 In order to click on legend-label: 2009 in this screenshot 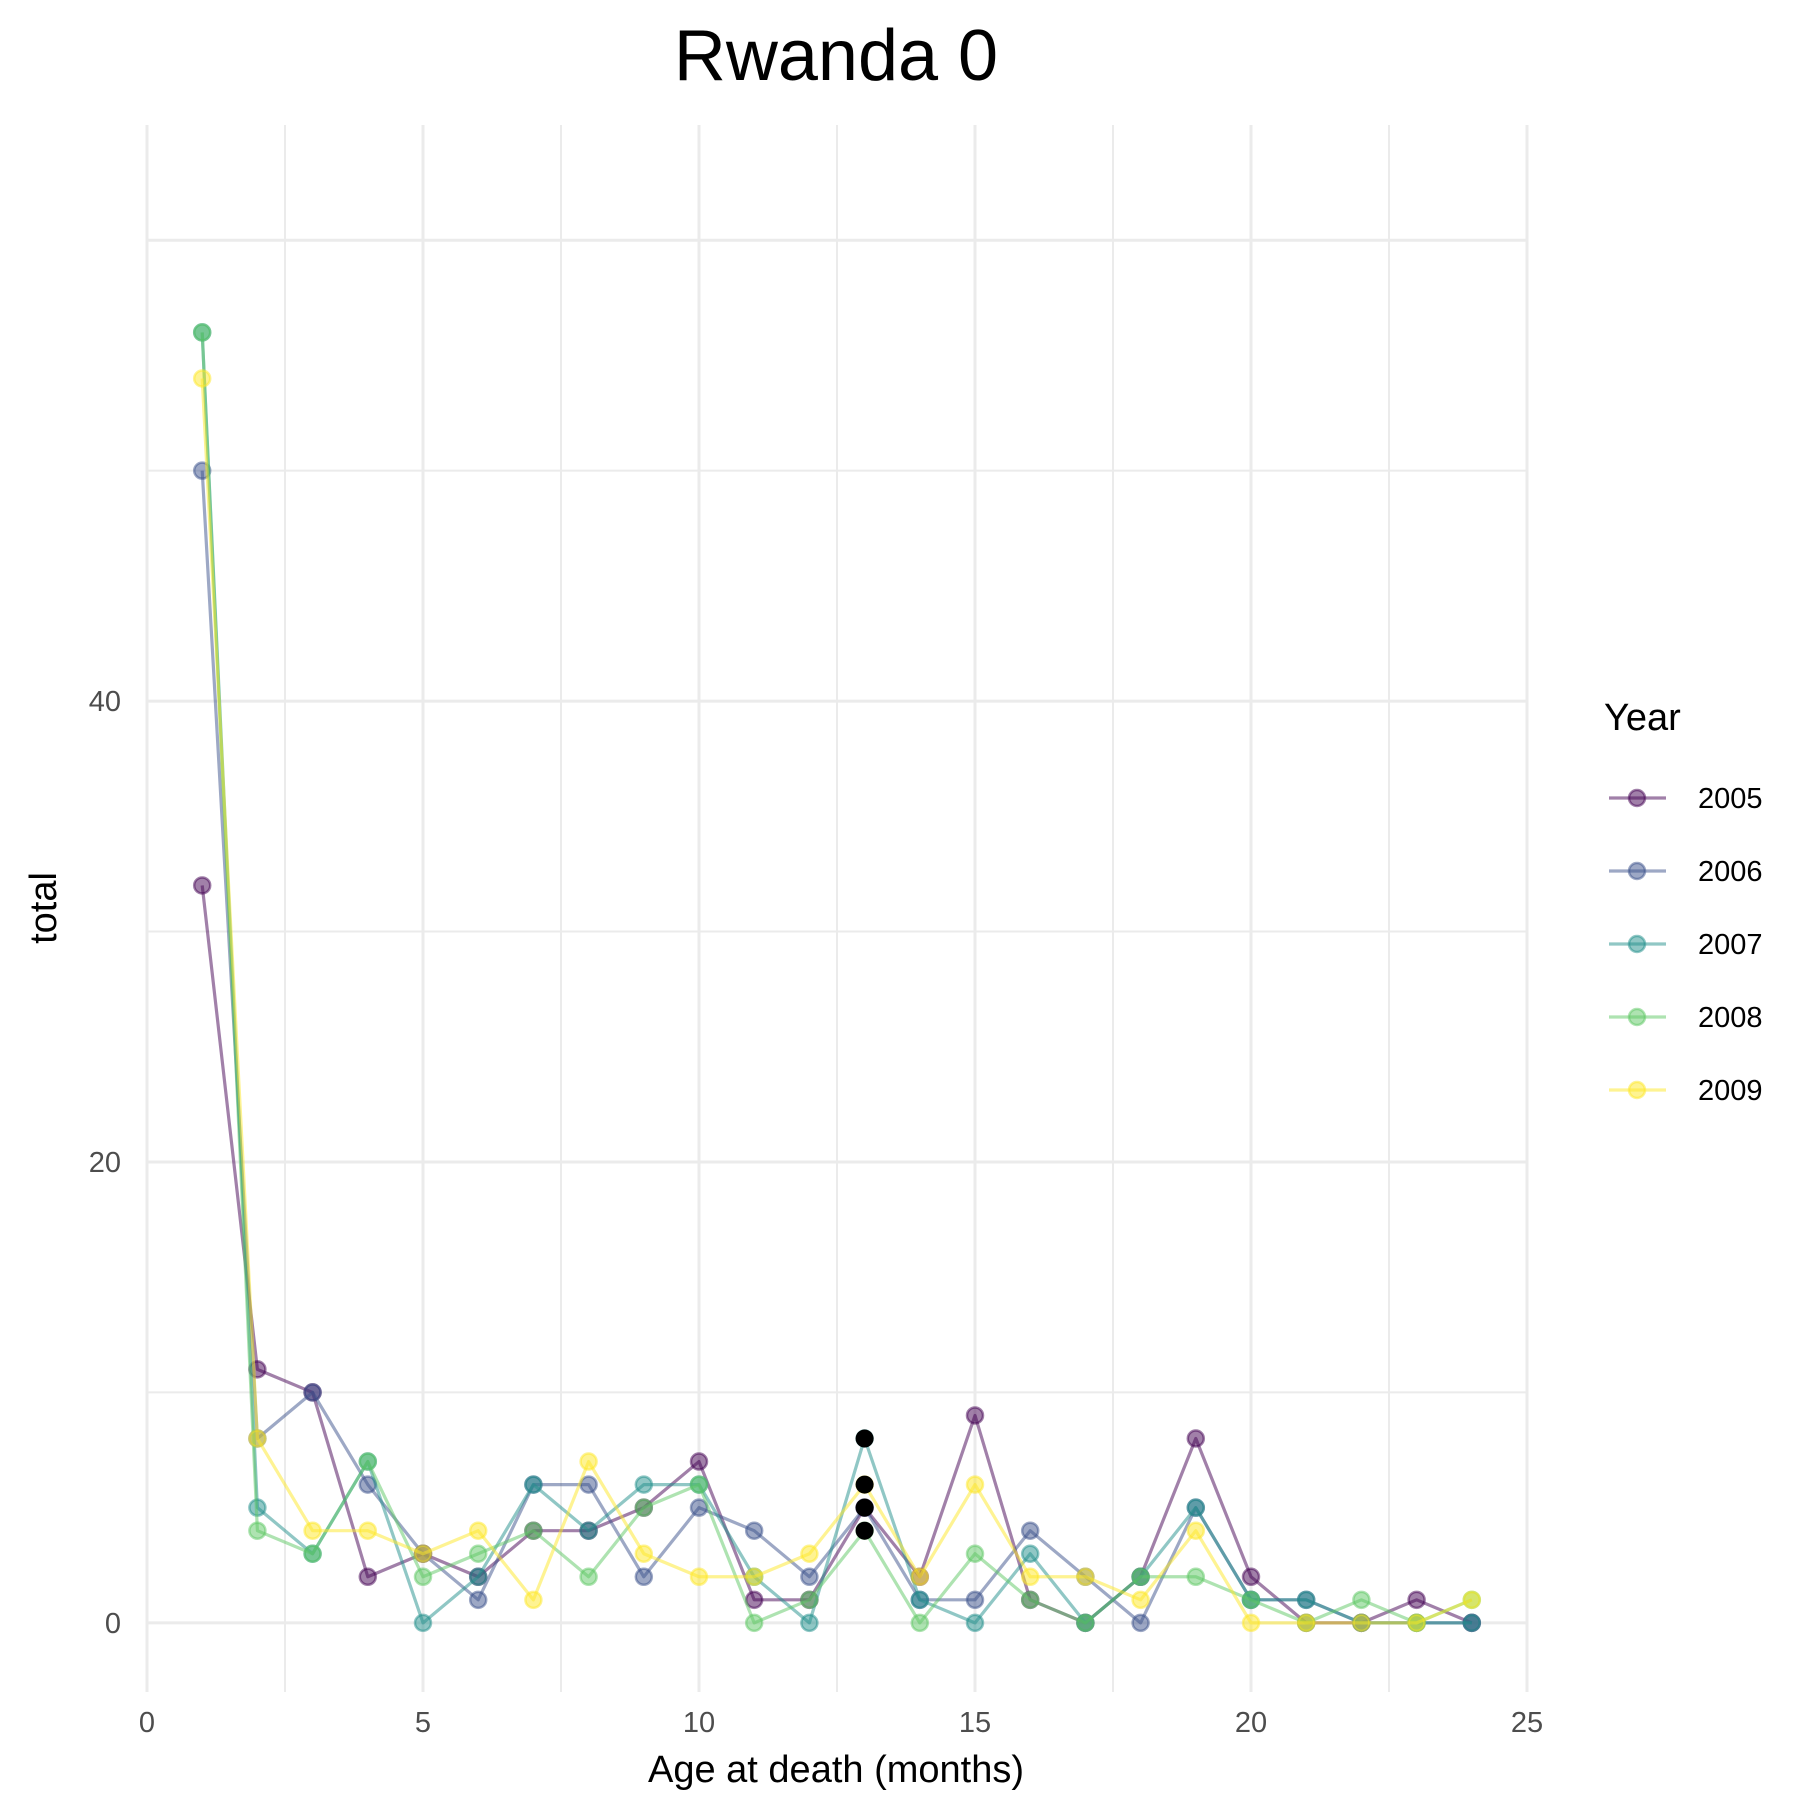, I will do `click(1730, 1091)`.